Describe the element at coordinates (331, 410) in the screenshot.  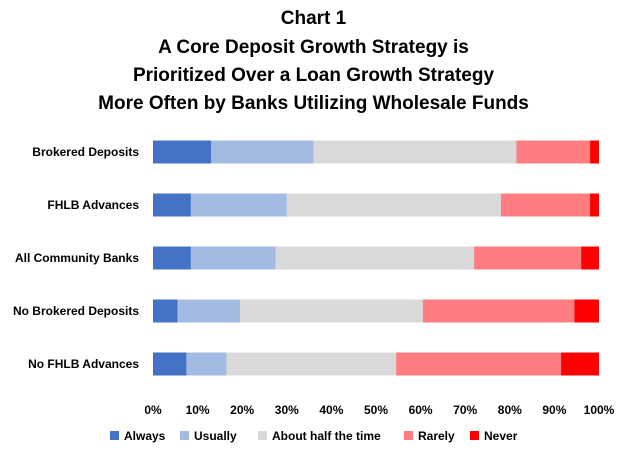
I see `x-tick-label: 40%` at that location.